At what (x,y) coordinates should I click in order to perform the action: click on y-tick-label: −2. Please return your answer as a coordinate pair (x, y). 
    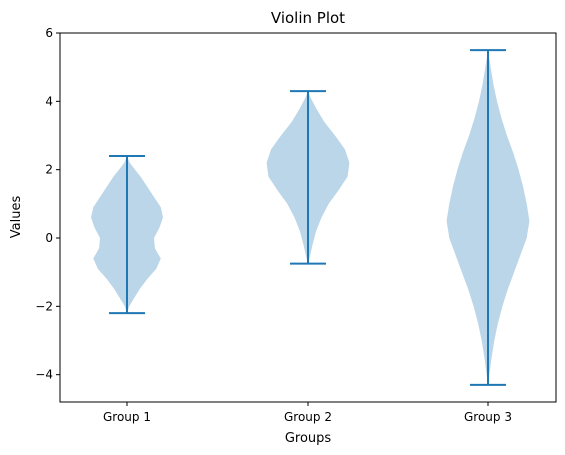
    Looking at the image, I should click on (44, 306).